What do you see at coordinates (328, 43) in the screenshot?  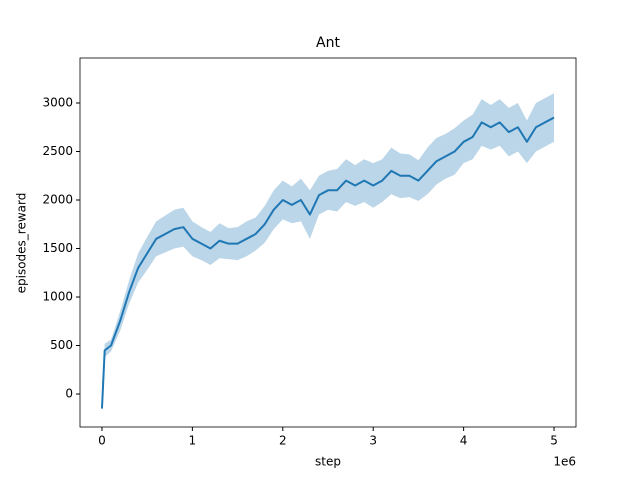 I see `chart-title: Ant` at bounding box center [328, 43].